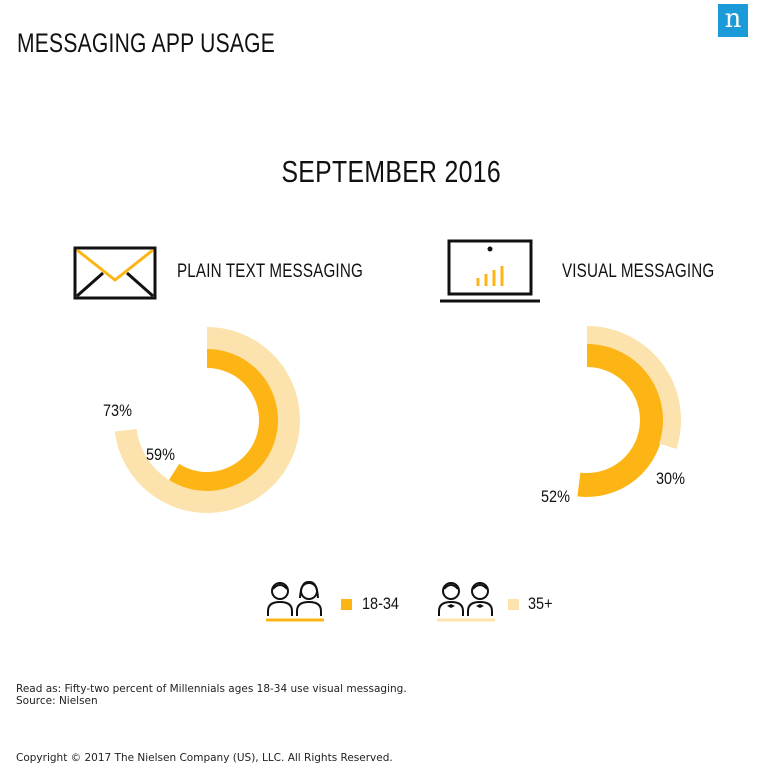  What do you see at coordinates (146, 43) in the screenshot?
I see `page-title: MESSAGING APP USAGE` at bounding box center [146, 43].